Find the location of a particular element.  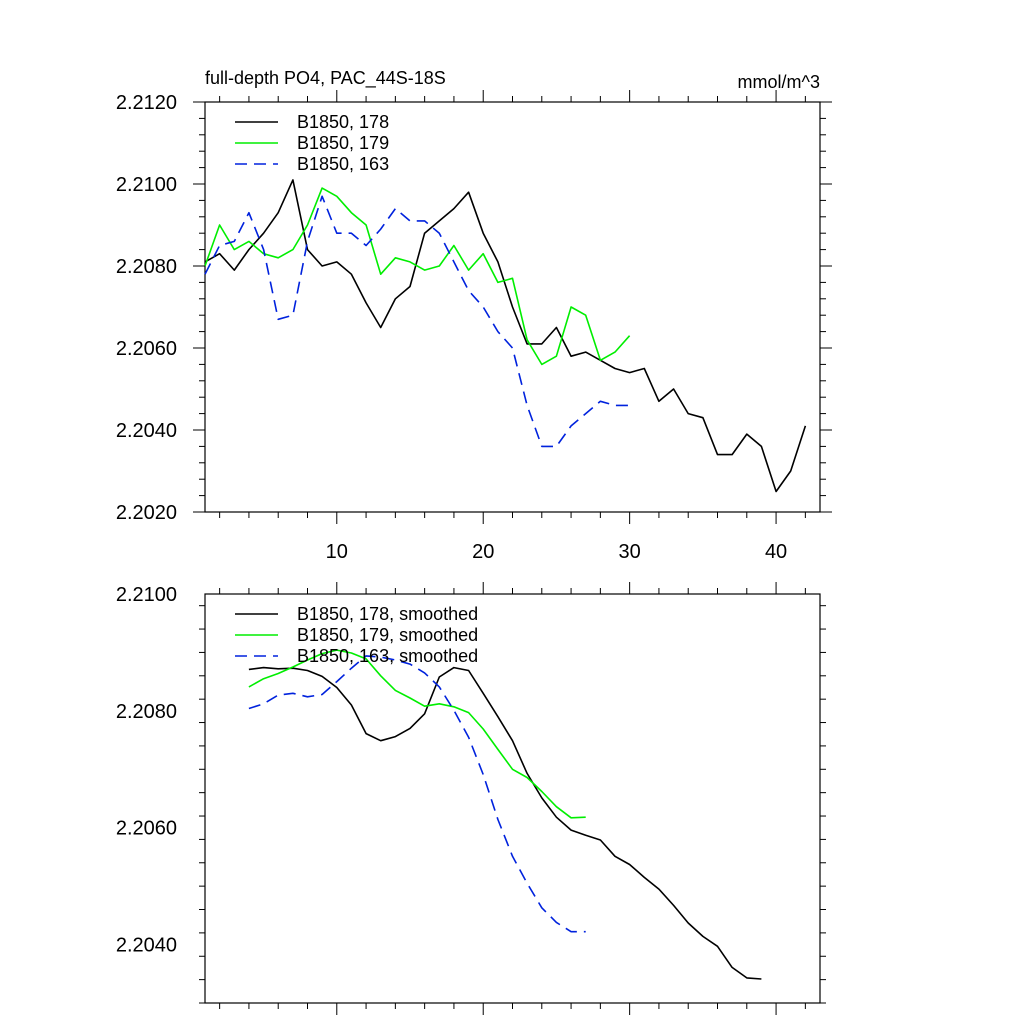

chart-title: full-depth PO4, PAC_44S-18S is located at coordinates (325, 78).